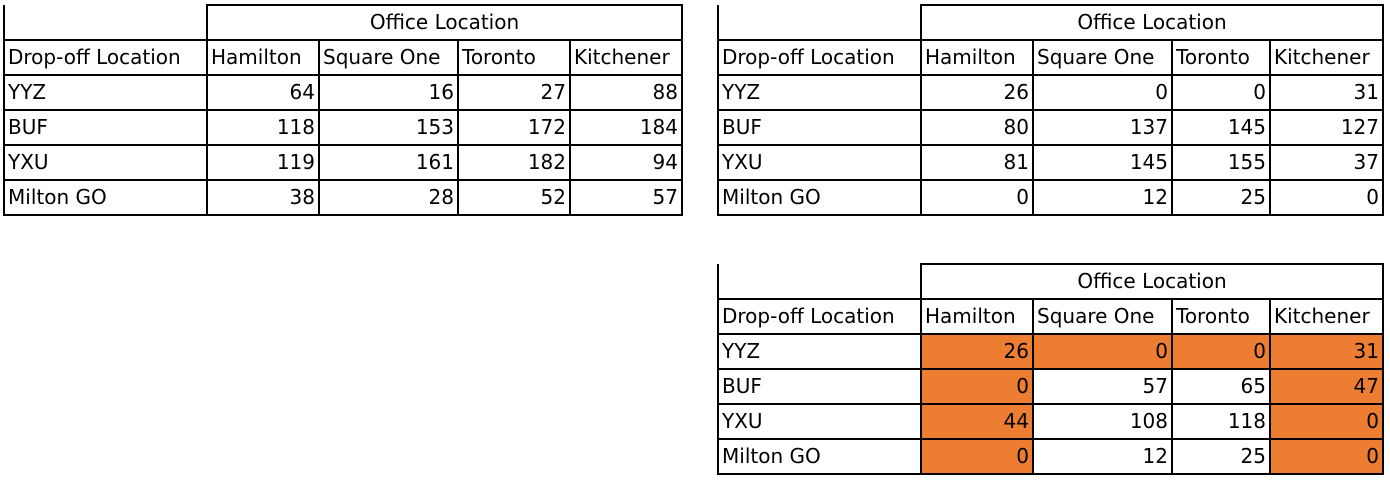  Describe the element at coordinates (1102, 421) in the screenshot. I see `table-cell: 108` at that location.